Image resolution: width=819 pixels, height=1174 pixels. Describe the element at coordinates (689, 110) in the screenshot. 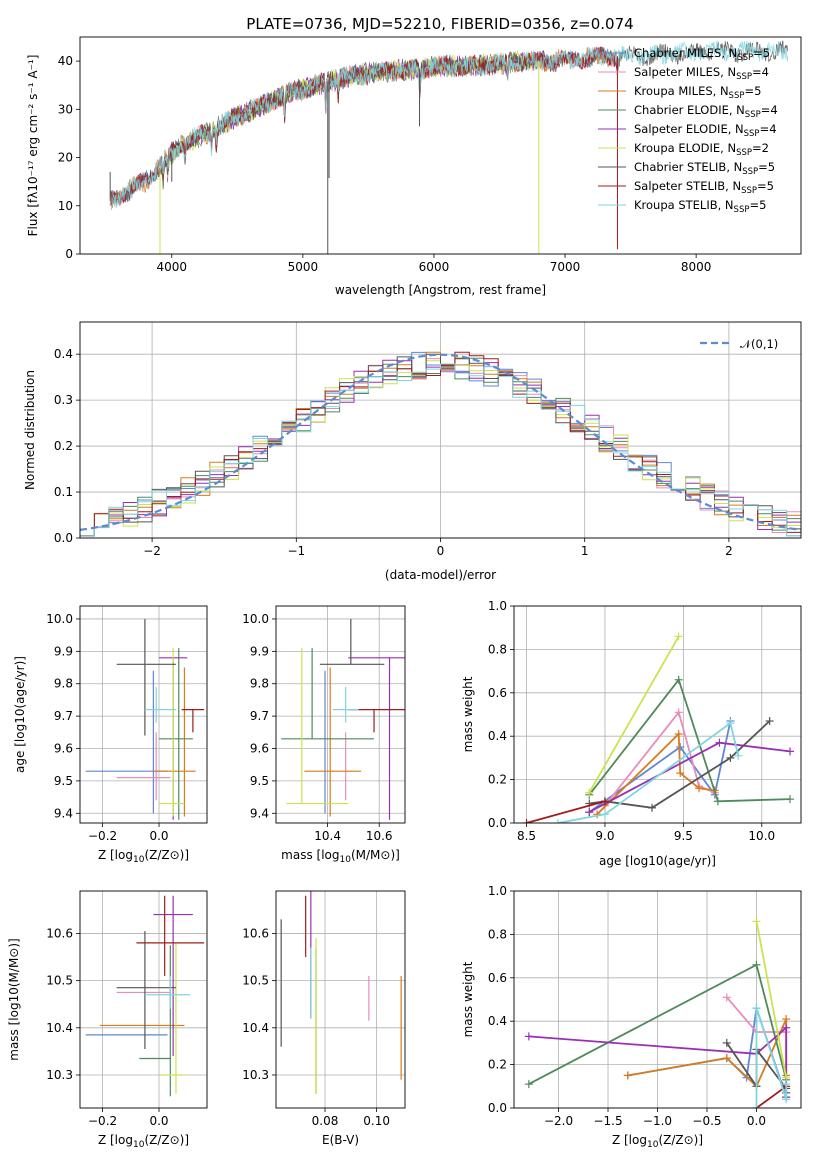

I see `legend-label-main: Chabrier ELODIE, N` at that location.